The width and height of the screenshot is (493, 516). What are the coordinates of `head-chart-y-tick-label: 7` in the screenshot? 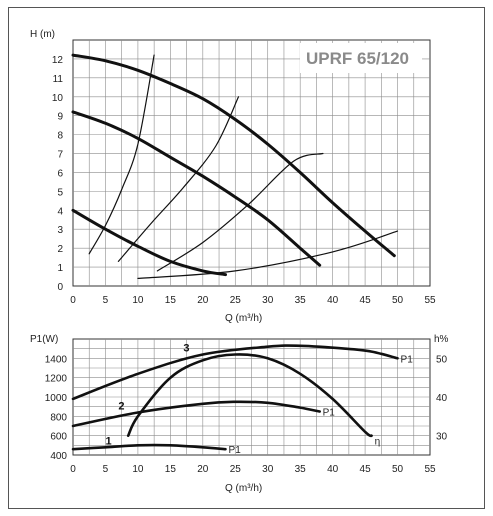 It's located at (60, 155).